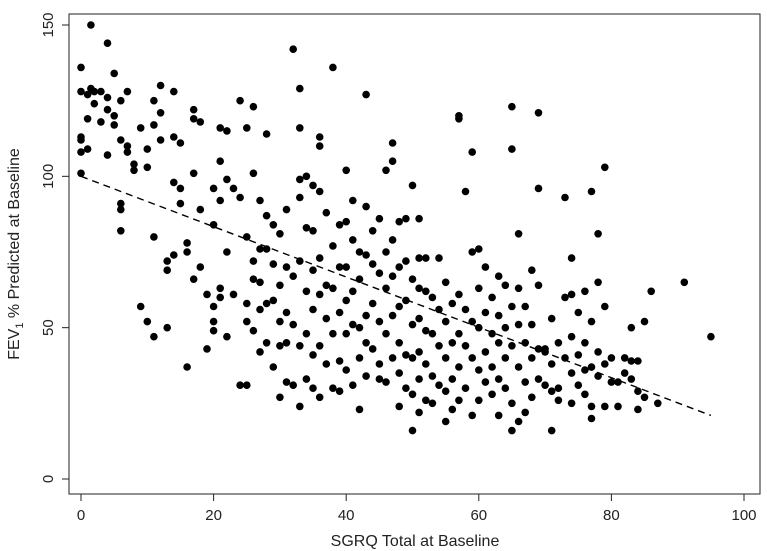  What do you see at coordinates (48, 24) in the screenshot?
I see `y-tick-label: 150` at bounding box center [48, 24].